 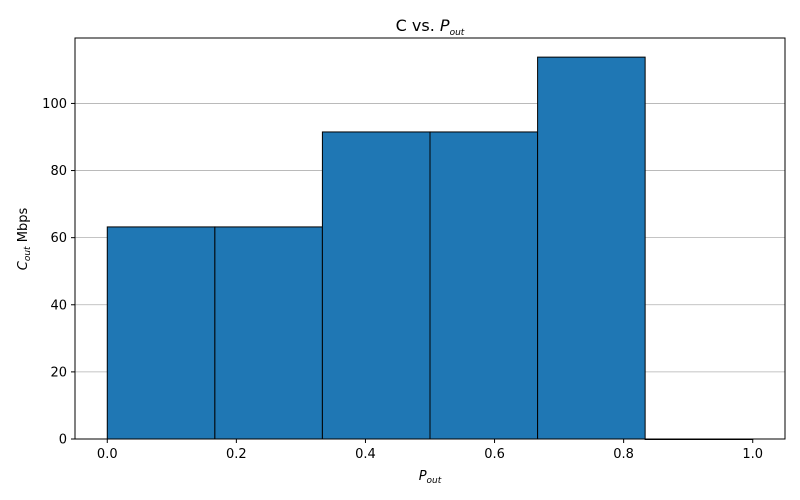 What do you see at coordinates (58, 305) in the screenshot?
I see `y-tick-label: 40` at bounding box center [58, 305].